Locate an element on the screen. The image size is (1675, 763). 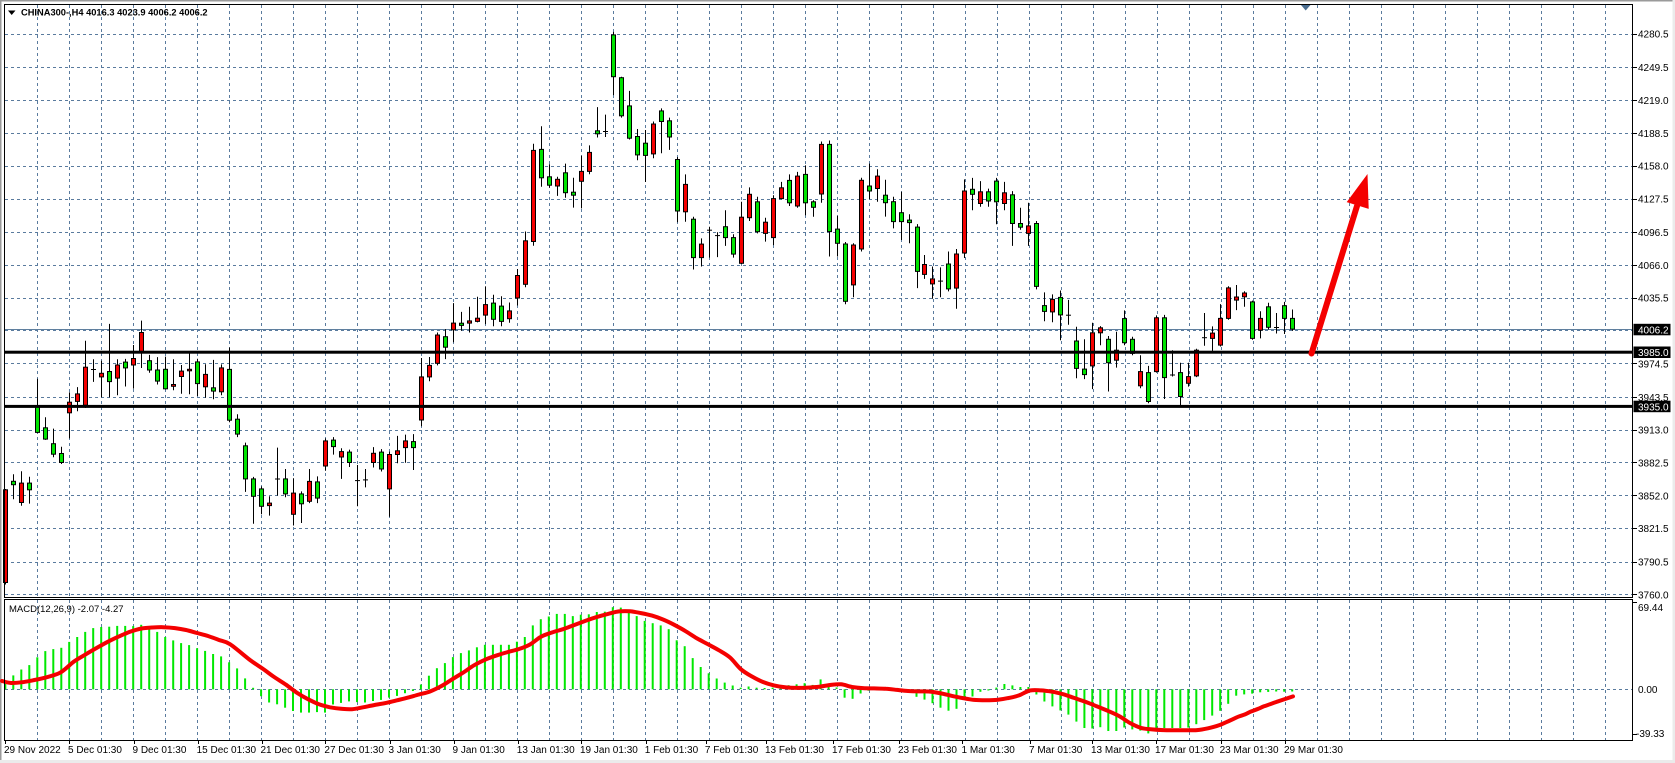
svg-text: 4219.0 is located at coordinates (1653, 101).